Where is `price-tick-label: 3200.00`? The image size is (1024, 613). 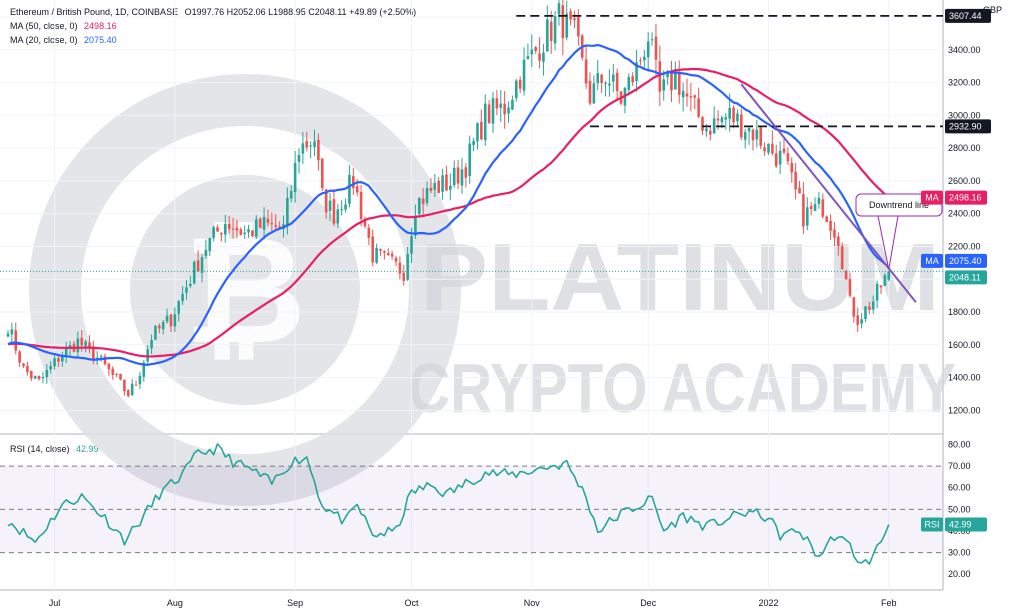 price-tick-label: 3200.00 is located at coordinates (964, 83).